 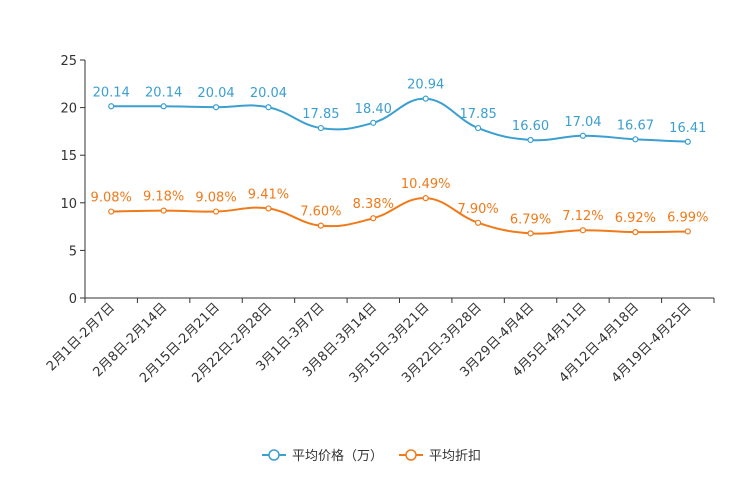 I want to click on data-label: 16.67, so click(x=635, y=125).